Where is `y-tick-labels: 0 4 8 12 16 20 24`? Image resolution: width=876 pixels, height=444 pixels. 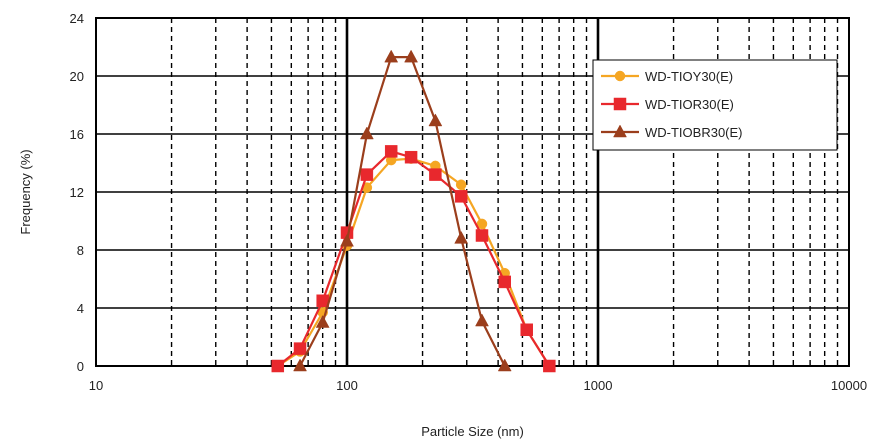
y-tick-labels: 0 4 8 12 16 20 24 is located at coordinates (77, 192).